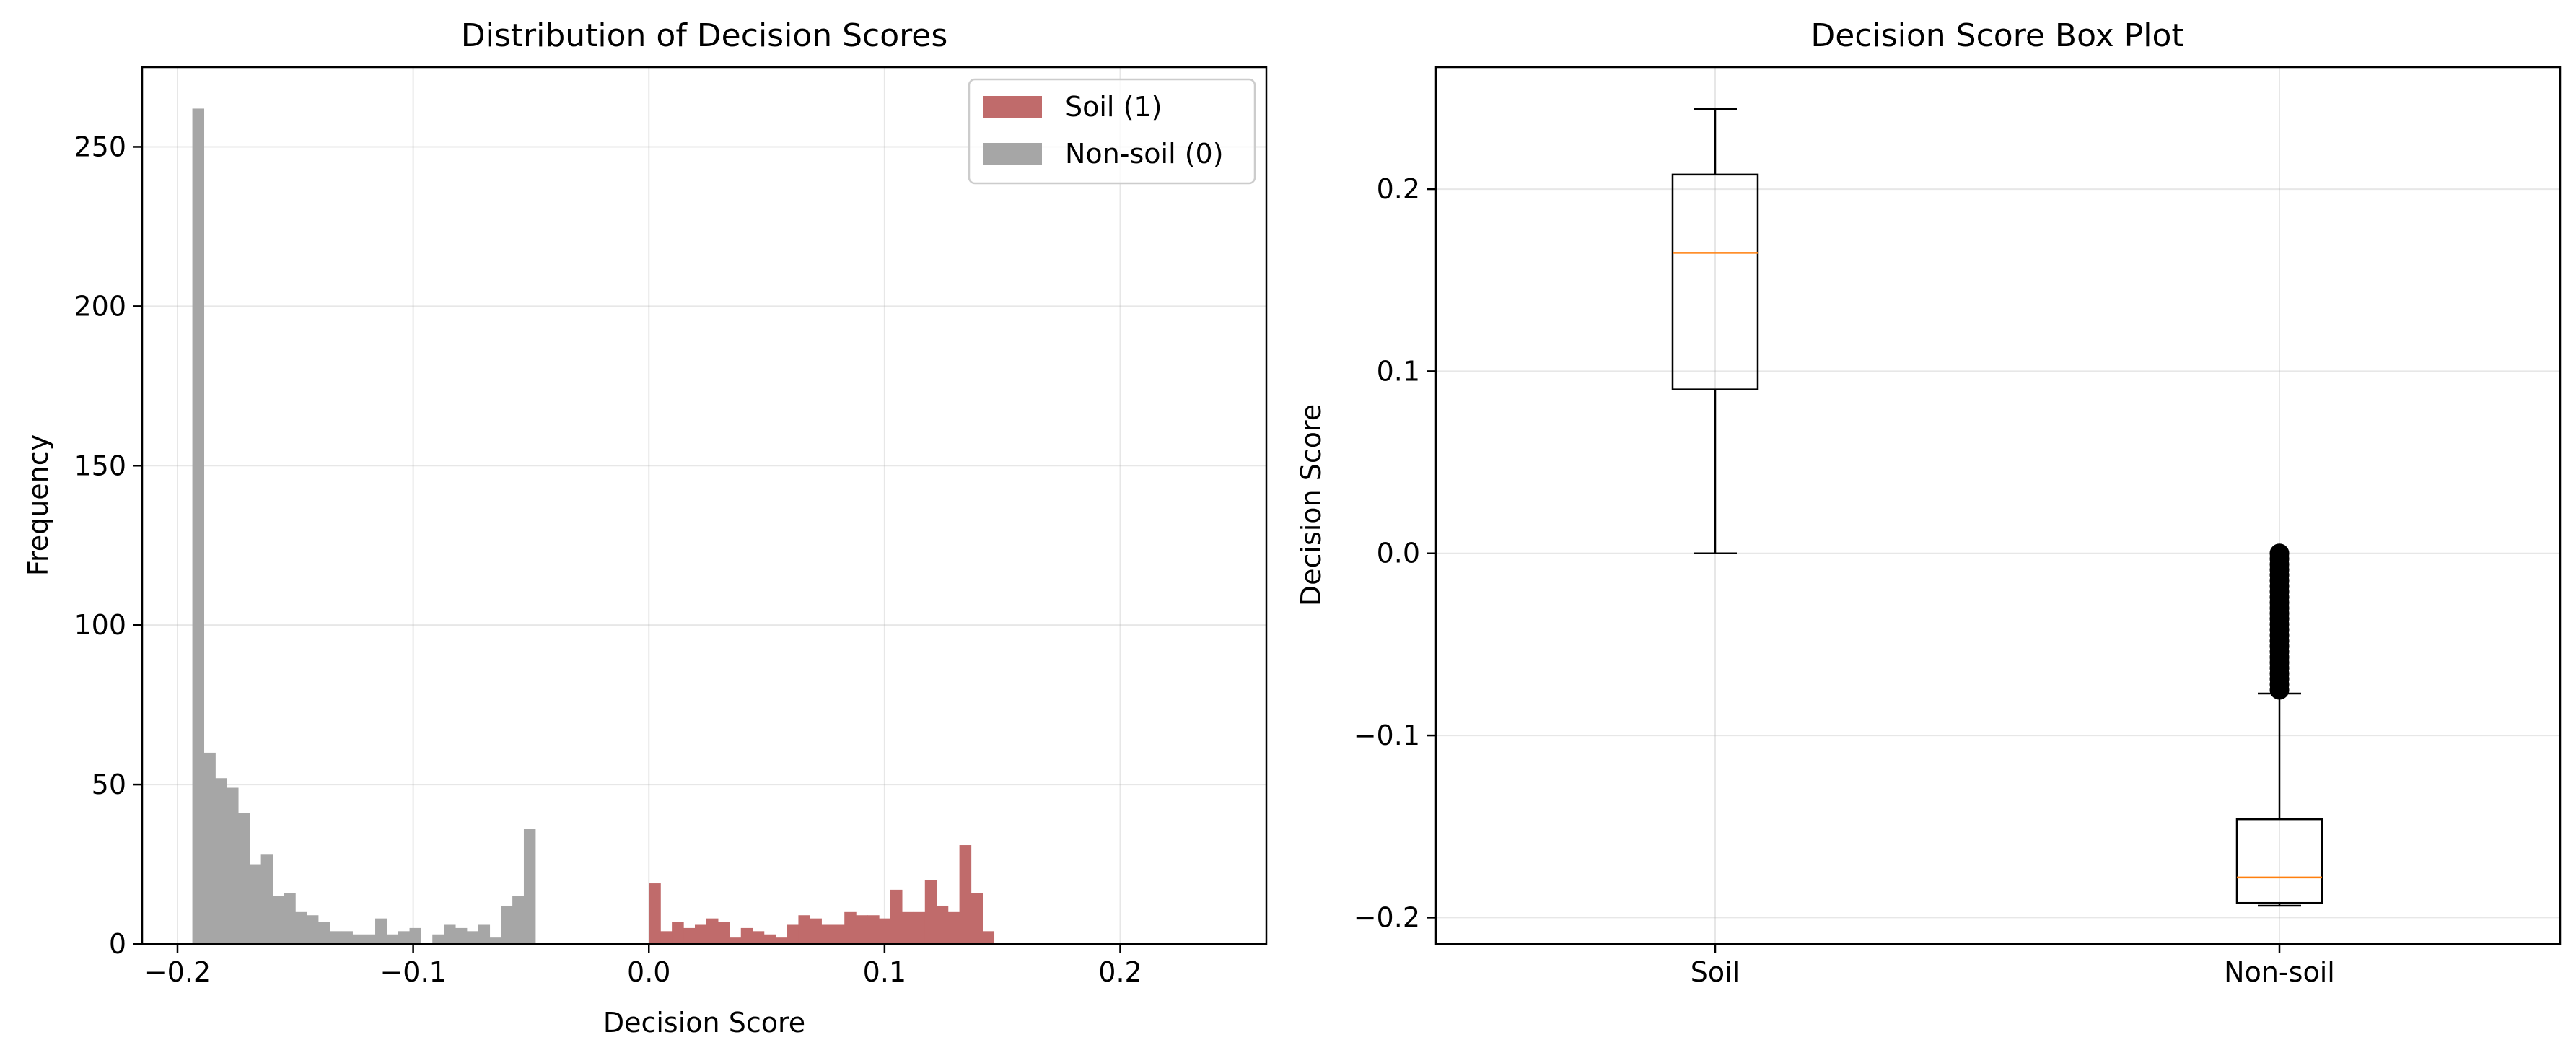  I want to click on legend-label-non-soil: Non-soil (0), so click(1144, 154).